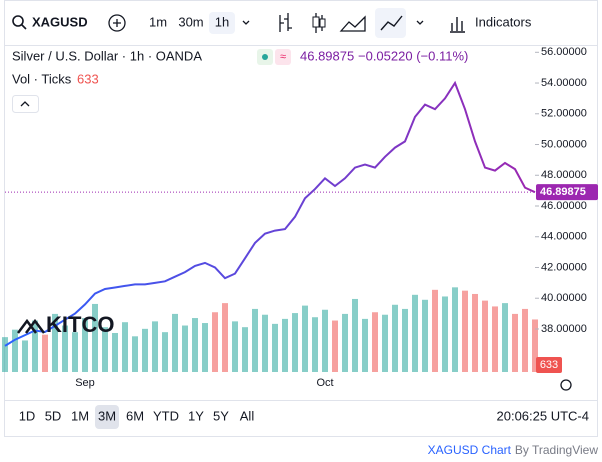 This screenshot has width=602, height=462. Describe the element at coordinates (457, 25) in the screenshot. I see `indicators-icon` at that location.